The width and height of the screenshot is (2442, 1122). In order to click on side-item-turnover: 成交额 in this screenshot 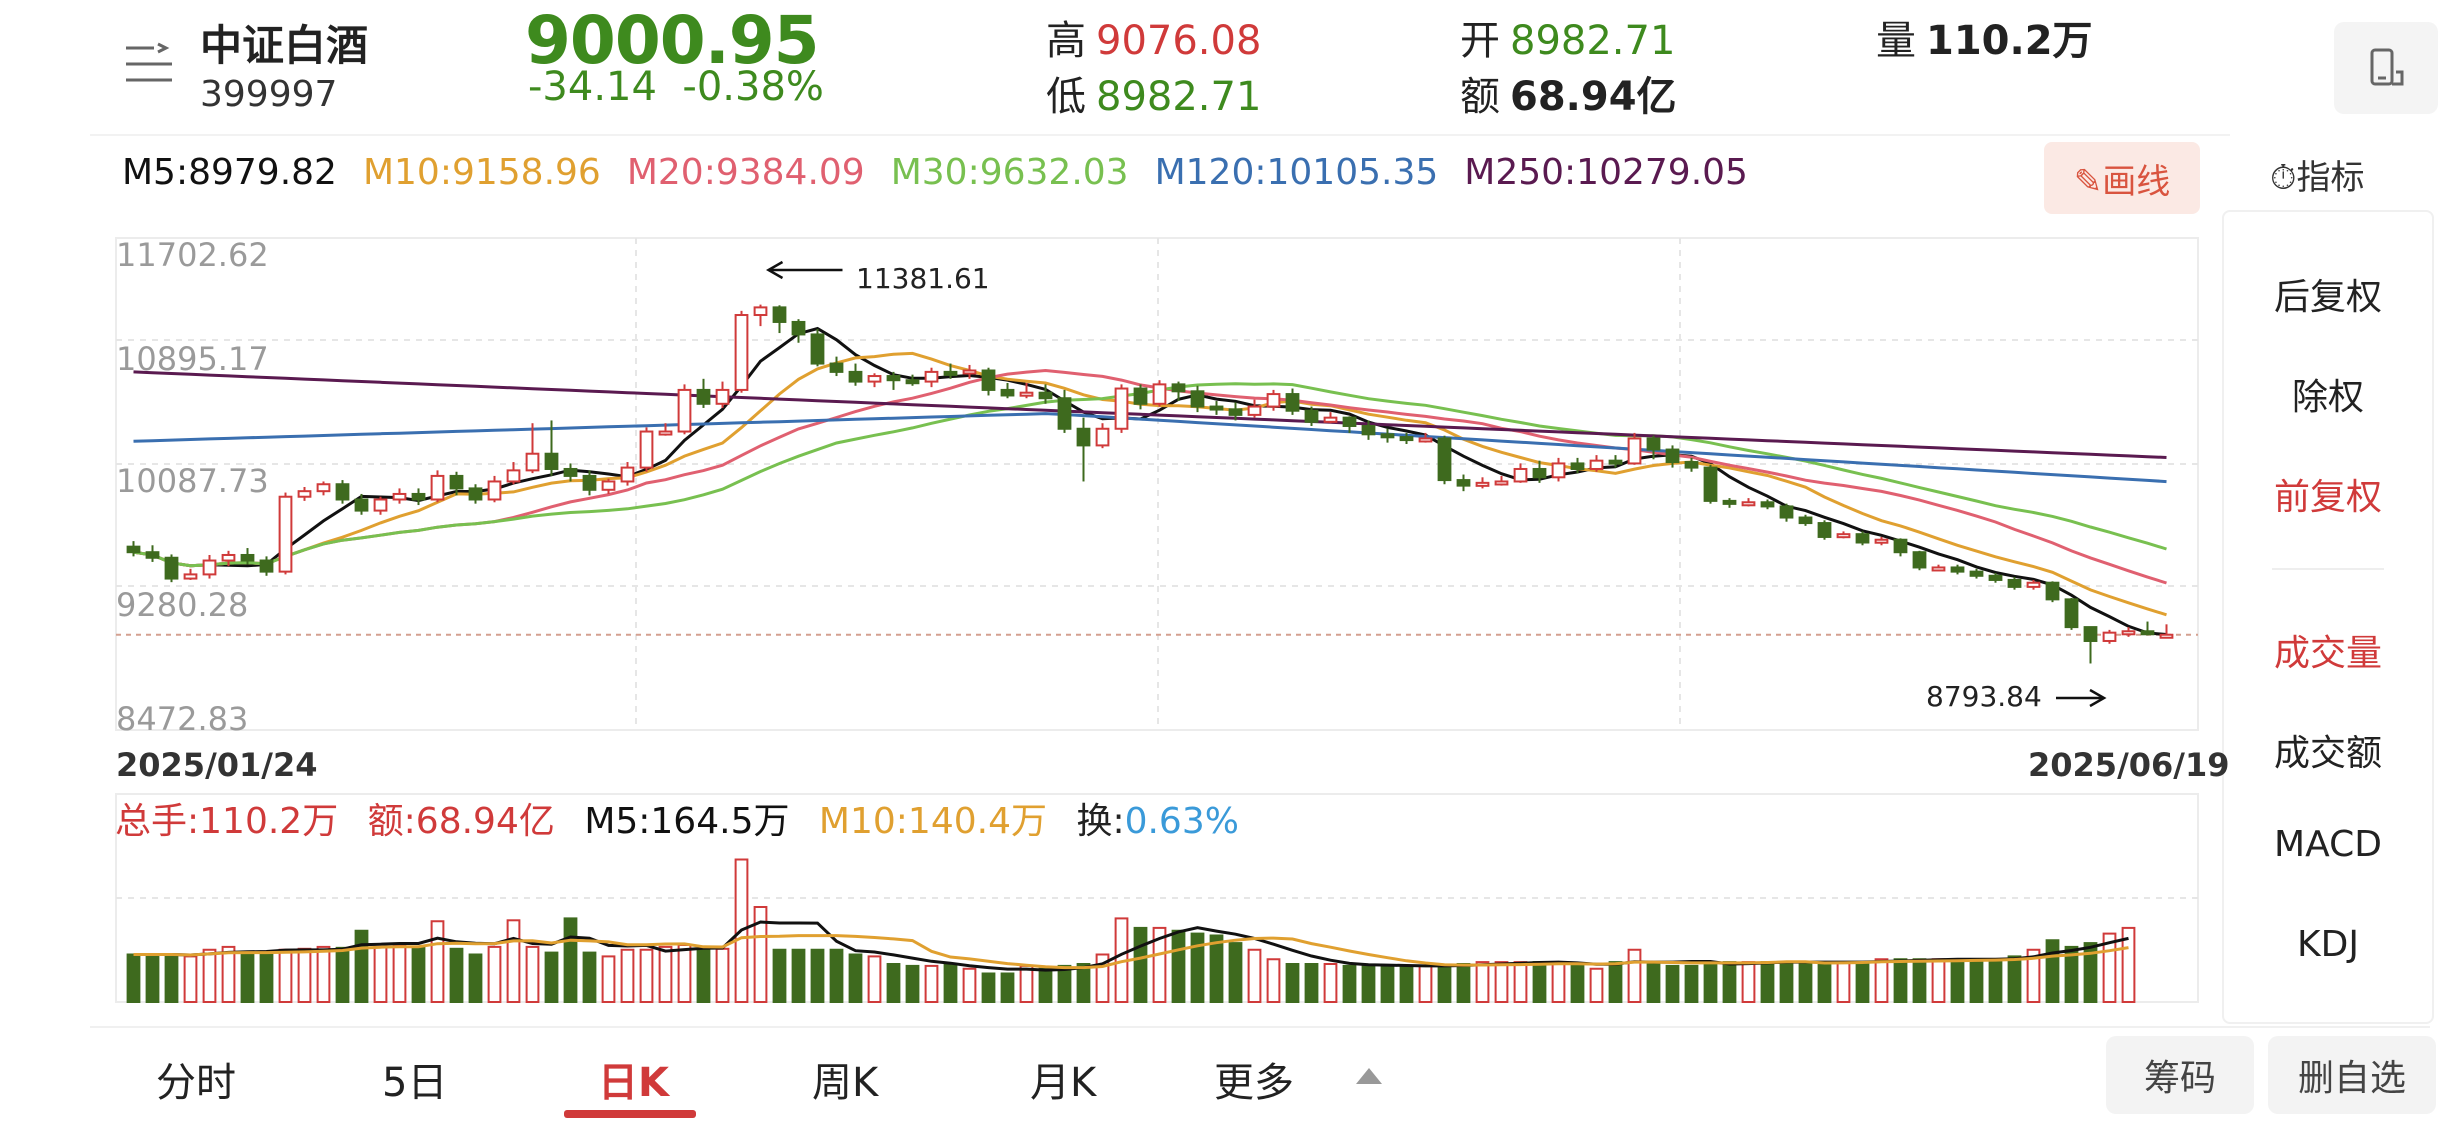, I will do `click(2327, 753)`.